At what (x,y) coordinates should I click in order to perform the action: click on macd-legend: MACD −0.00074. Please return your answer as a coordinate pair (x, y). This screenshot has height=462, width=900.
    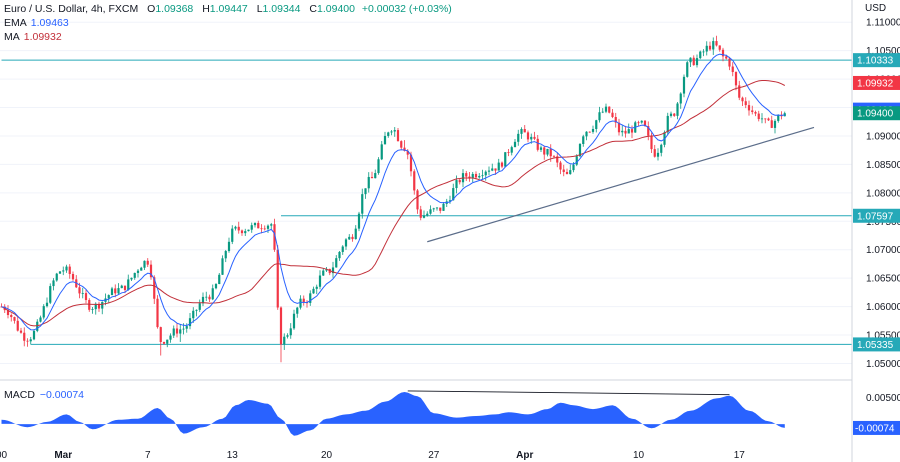
    Looking at the image, I should click on (44, 395).